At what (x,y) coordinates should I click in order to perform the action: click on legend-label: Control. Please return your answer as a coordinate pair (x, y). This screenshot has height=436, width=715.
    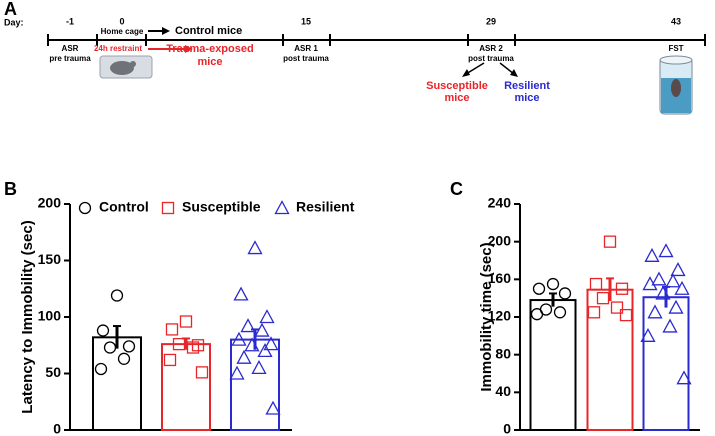
    Looking at the image, I should click on (124, 207).